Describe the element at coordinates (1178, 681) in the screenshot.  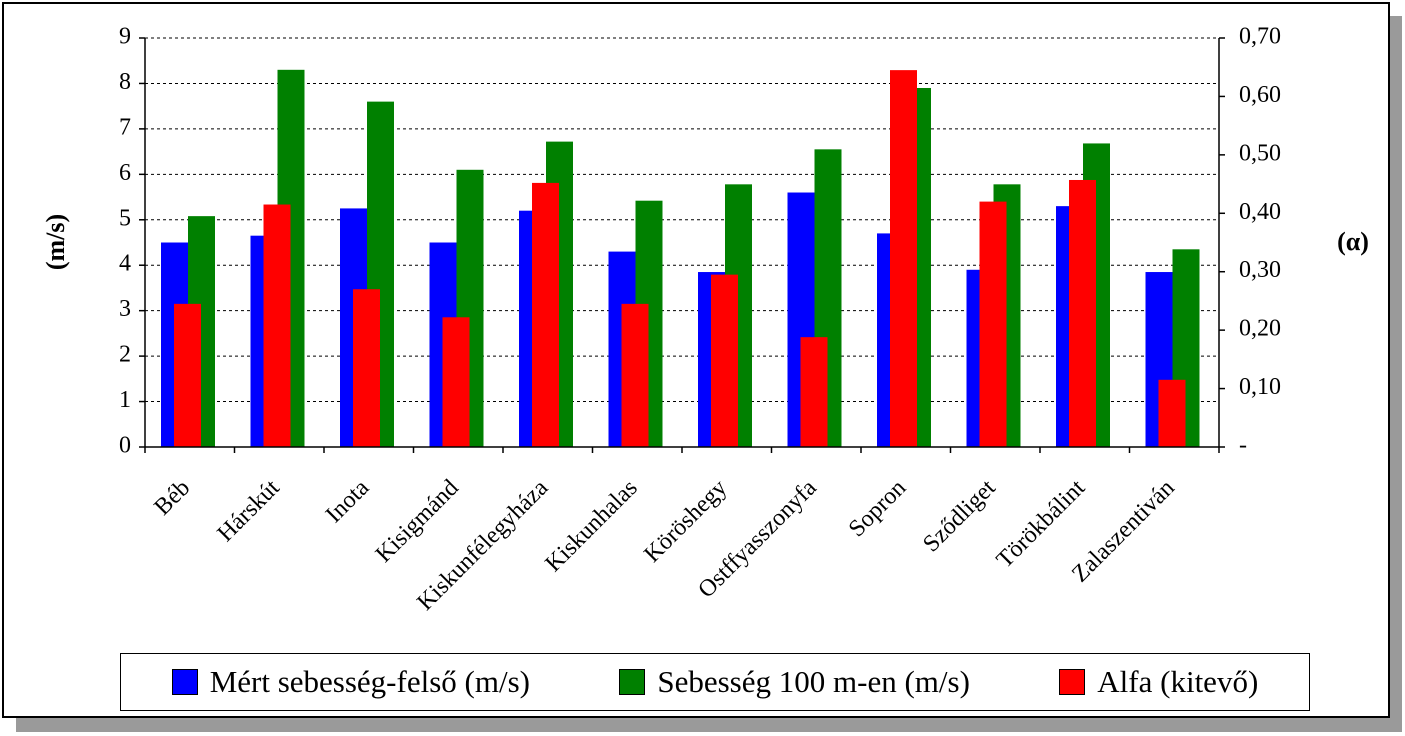
I see `legend-label-alfa: Alfa (kitevő)` at that location.